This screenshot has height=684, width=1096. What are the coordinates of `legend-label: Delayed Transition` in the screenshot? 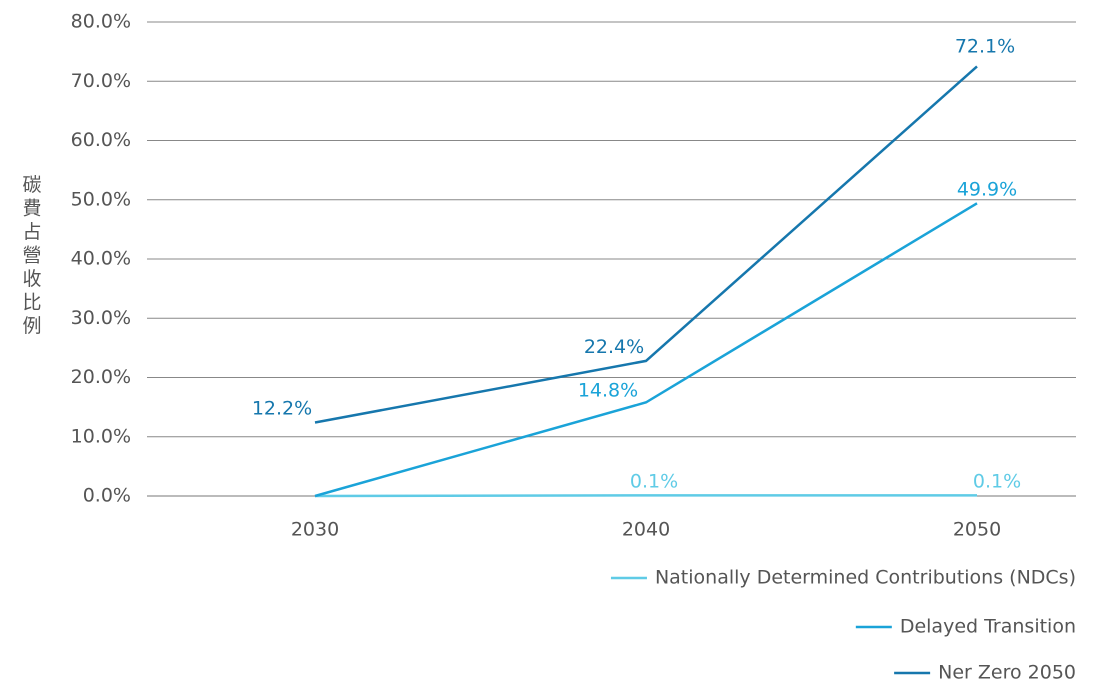 It's located at (988, 627).